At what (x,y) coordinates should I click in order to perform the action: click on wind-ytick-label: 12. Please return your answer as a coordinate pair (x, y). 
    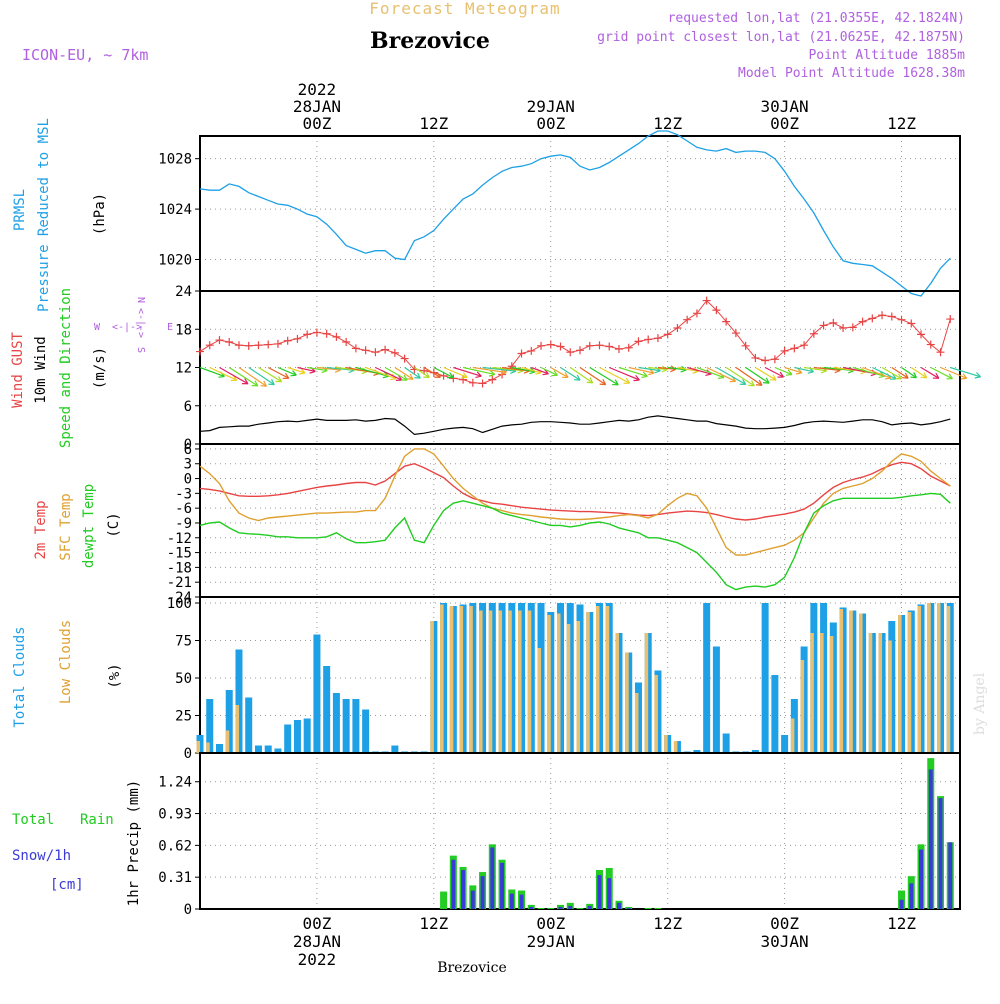
    Looking at the image, I should click on (183, 369).